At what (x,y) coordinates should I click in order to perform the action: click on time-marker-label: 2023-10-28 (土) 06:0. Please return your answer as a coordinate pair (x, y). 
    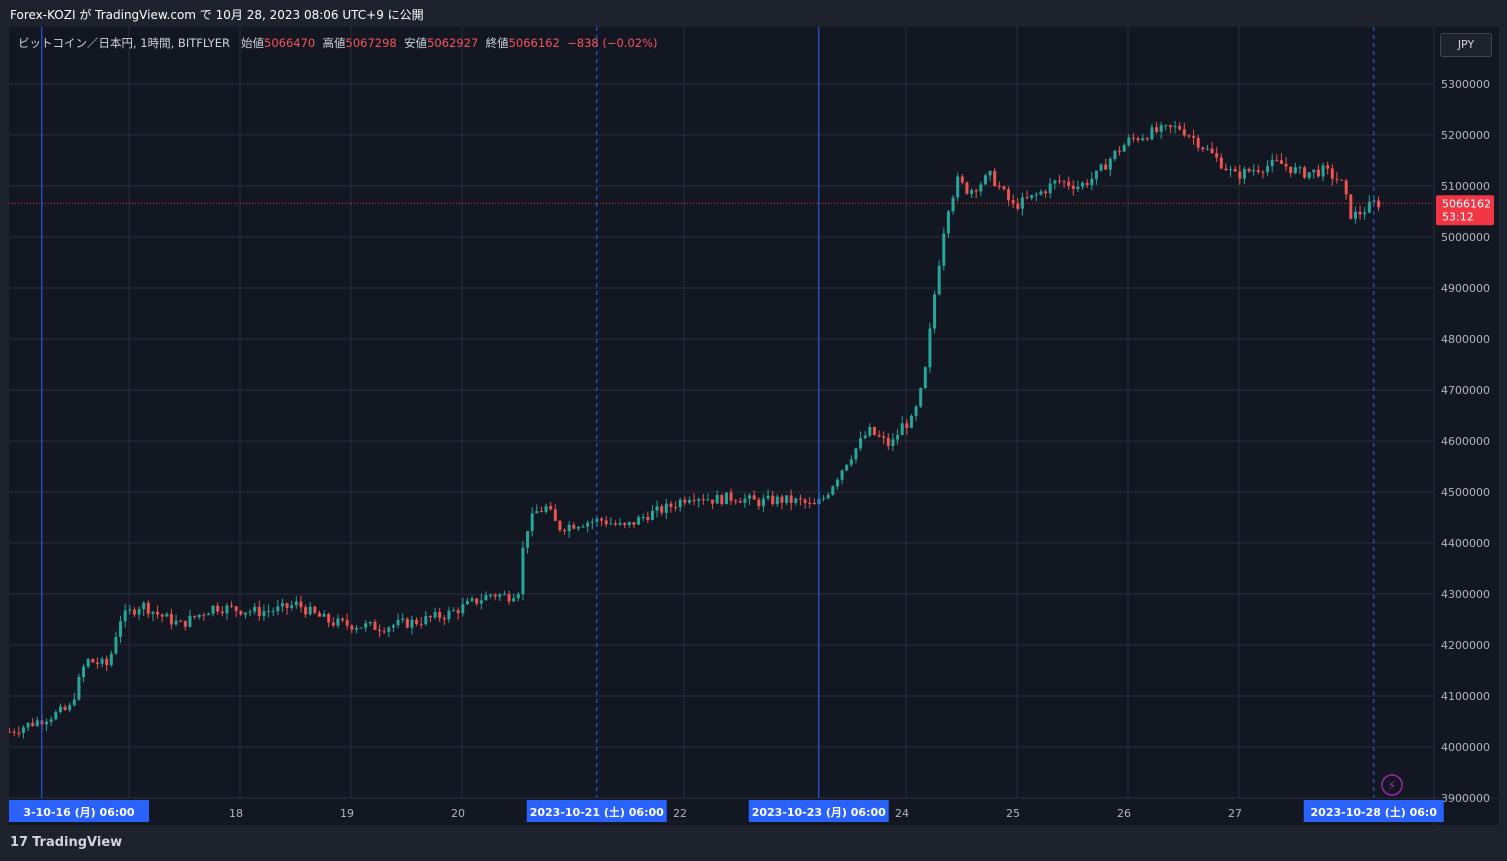
    Looking at the image, I should click on (1374, 812).